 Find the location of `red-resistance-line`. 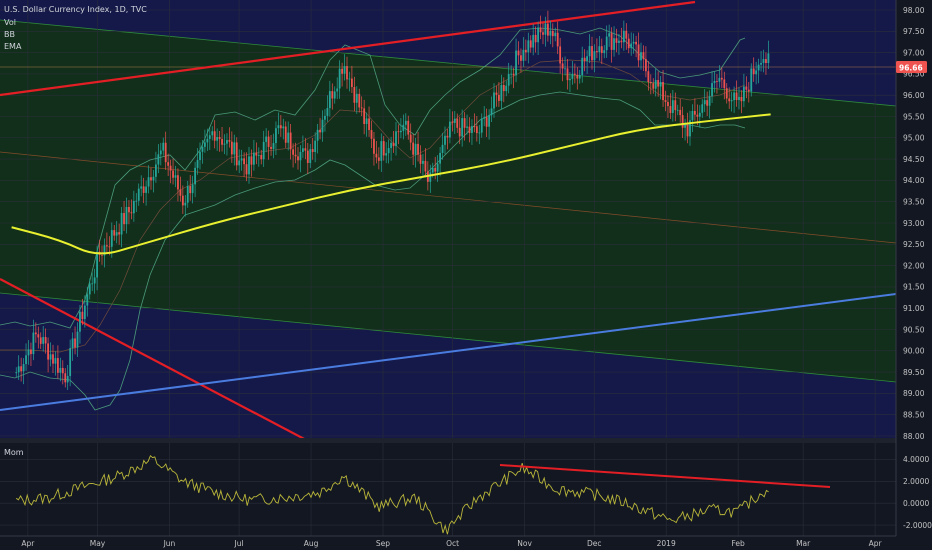

red-resistance-line is located at coordinates (348, 48).